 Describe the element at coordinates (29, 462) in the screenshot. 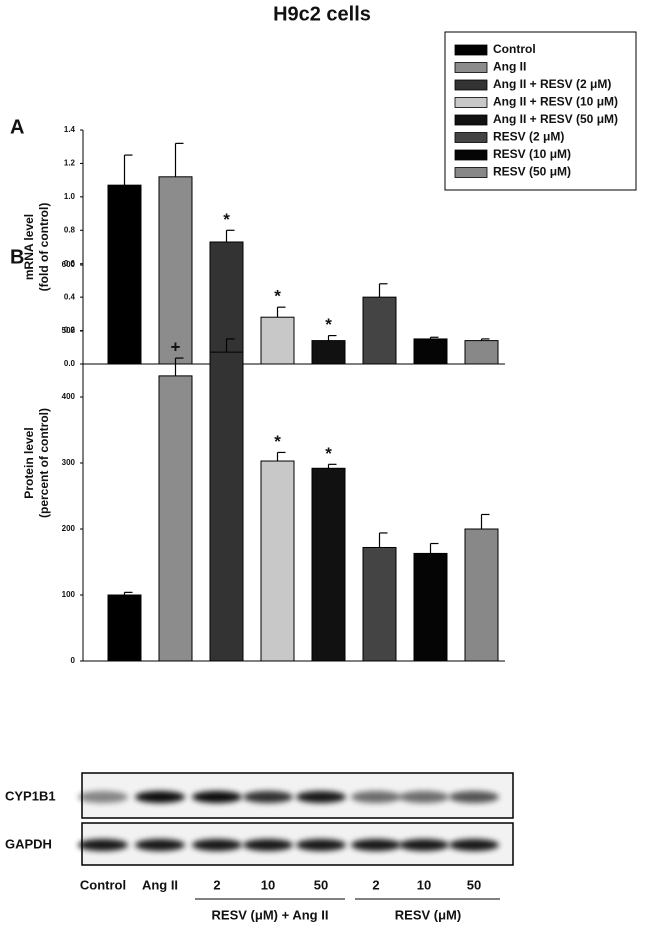

I see `y-axis-label: Protein level` at that location.